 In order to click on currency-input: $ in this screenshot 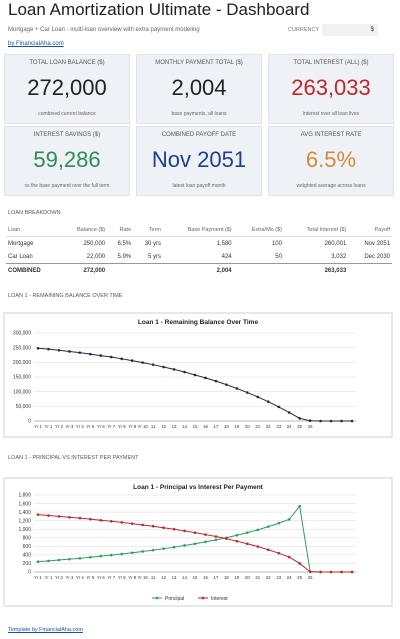, I will do `click(350, 30)`.